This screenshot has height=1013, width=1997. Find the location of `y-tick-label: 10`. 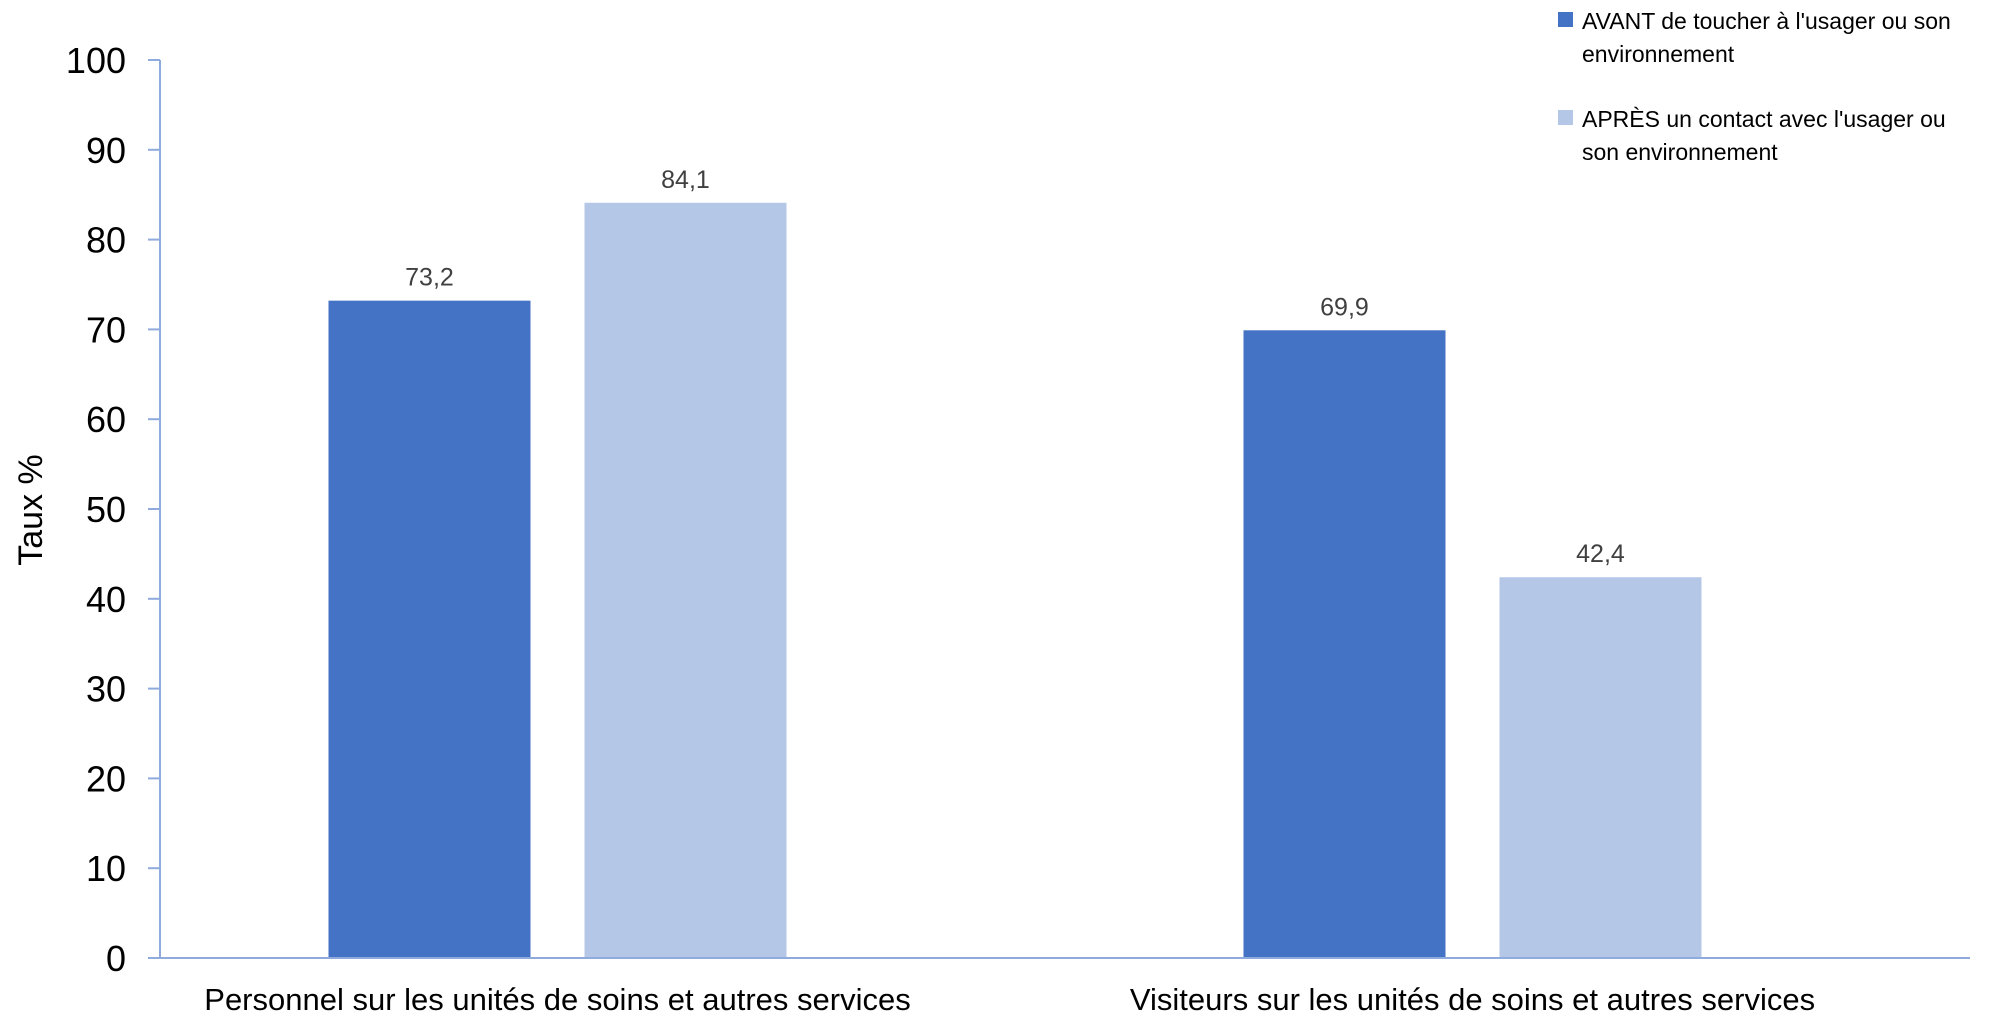

y-tick-label: 10 is located at coordinates (106, 868).